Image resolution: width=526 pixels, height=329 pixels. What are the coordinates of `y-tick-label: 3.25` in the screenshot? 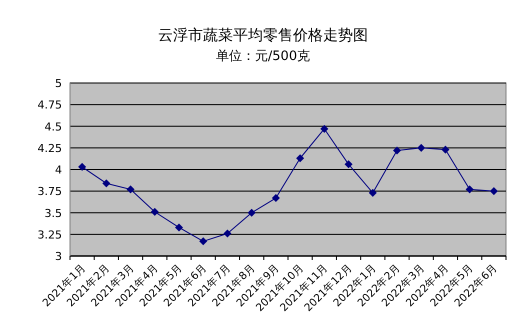 It's located at (50, 235).